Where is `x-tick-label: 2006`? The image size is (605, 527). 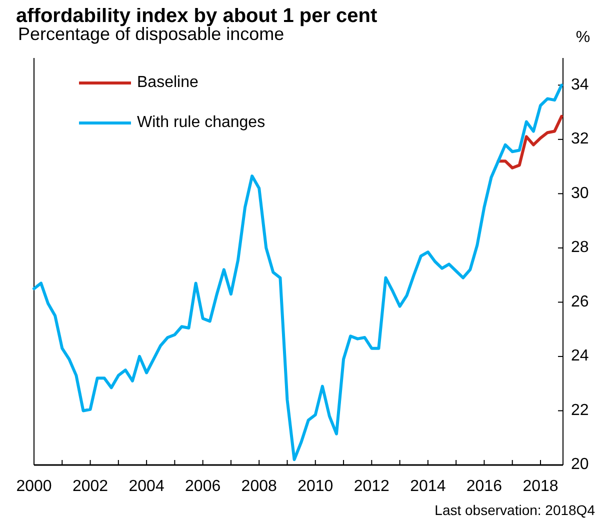 x-tick-label: 2006 is located at coordinates (203, 486).